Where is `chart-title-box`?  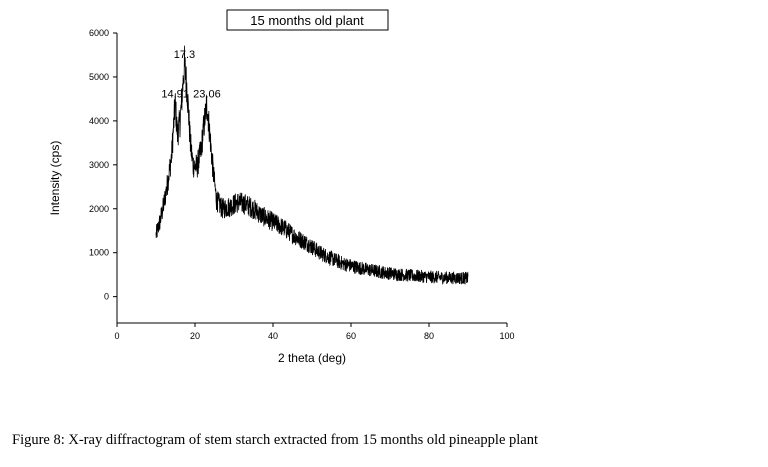 chart-title-box is located at coordinates (307, 20).